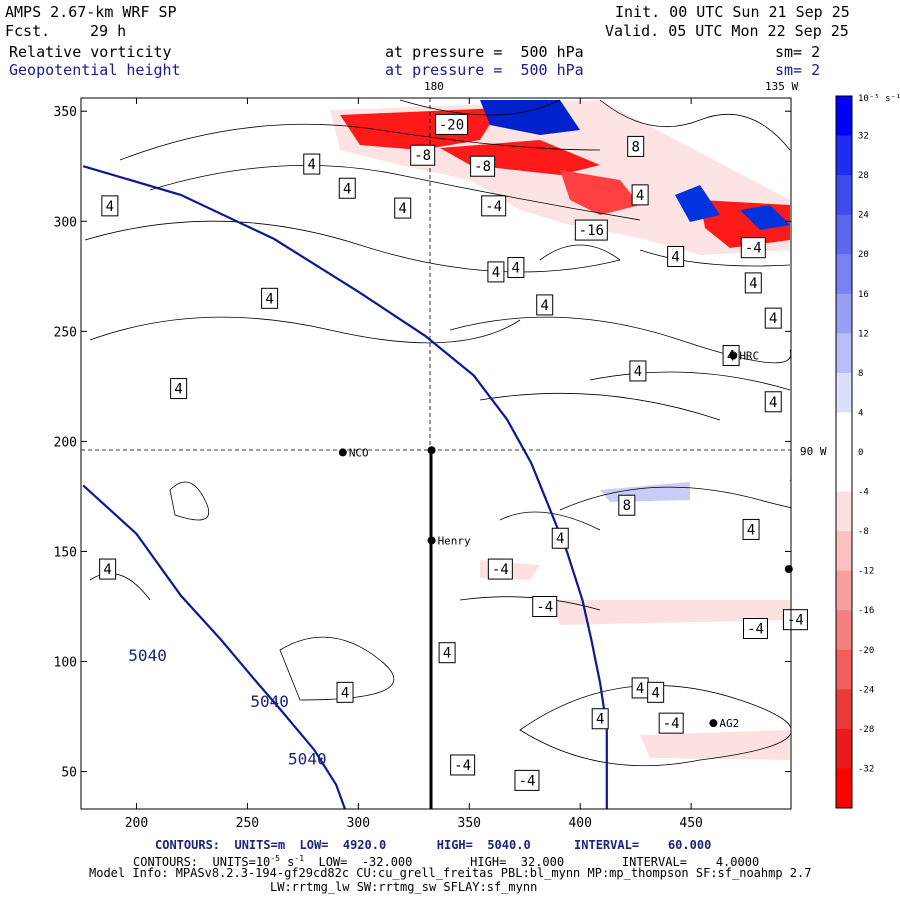 Image resolution: width=900 pixels, height=900 pixels. I want to click on field-height-title: Geopotential height, so click(95, 70).